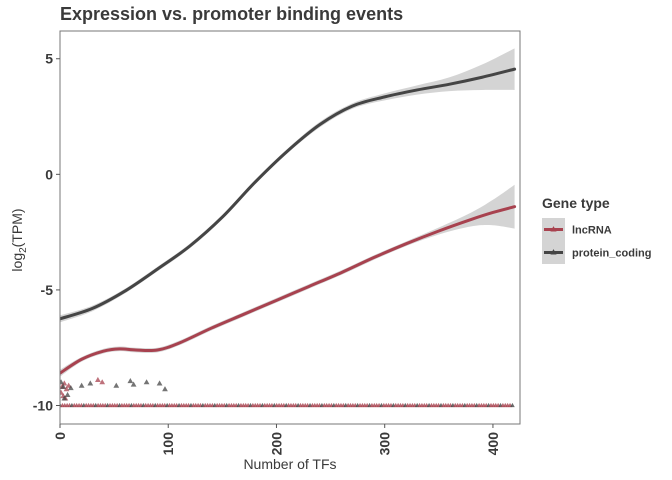 The width and height of the screenshot is (672, 480). I want to click on y-axis-title: log2(TPM), so click(19, 239).